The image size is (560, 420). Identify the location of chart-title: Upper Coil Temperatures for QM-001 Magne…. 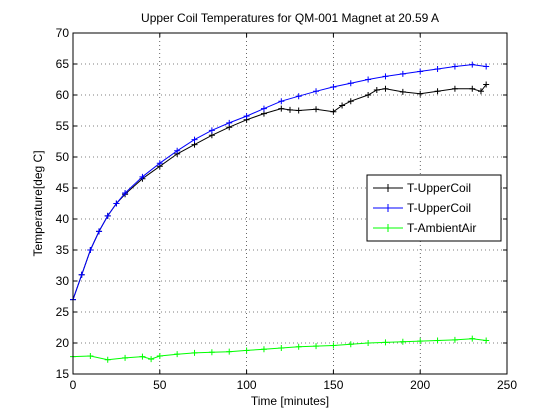
(290, 18).